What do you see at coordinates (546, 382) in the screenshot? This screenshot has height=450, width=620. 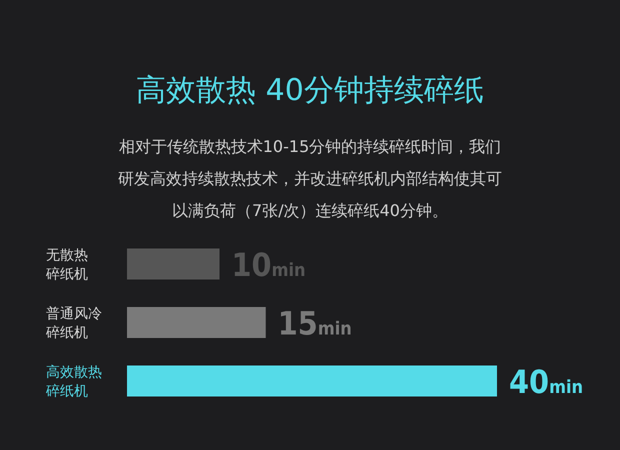 I see `data-label: 40min` at bounding box center [546, 382].